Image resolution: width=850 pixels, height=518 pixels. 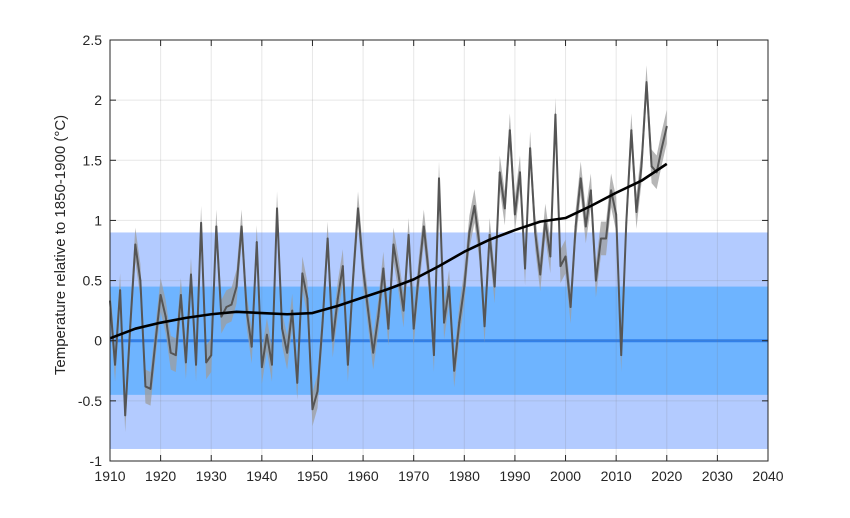 I want to click on x-tick-label: 1950, so click(x=312, y=476).